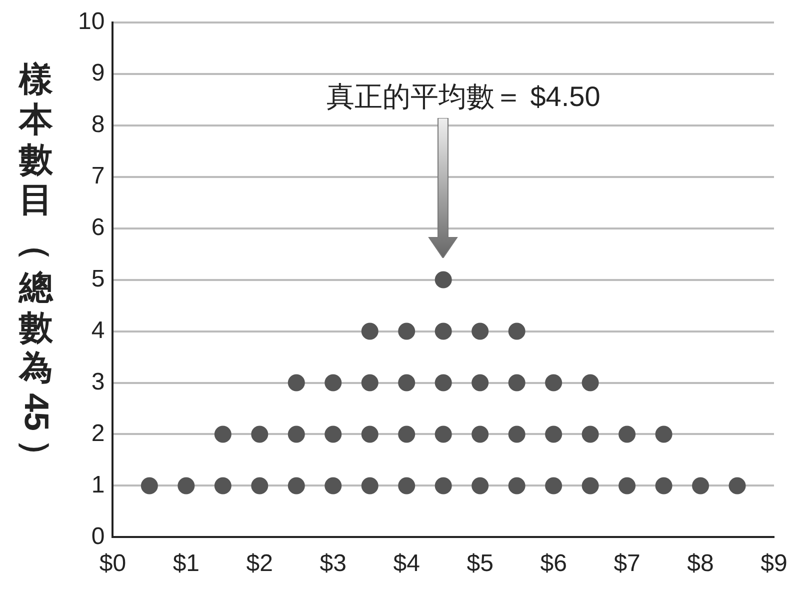  Describe the element at coordinates (98, 484) in the screenshot. I see `y-tick-label: 1` at that location.